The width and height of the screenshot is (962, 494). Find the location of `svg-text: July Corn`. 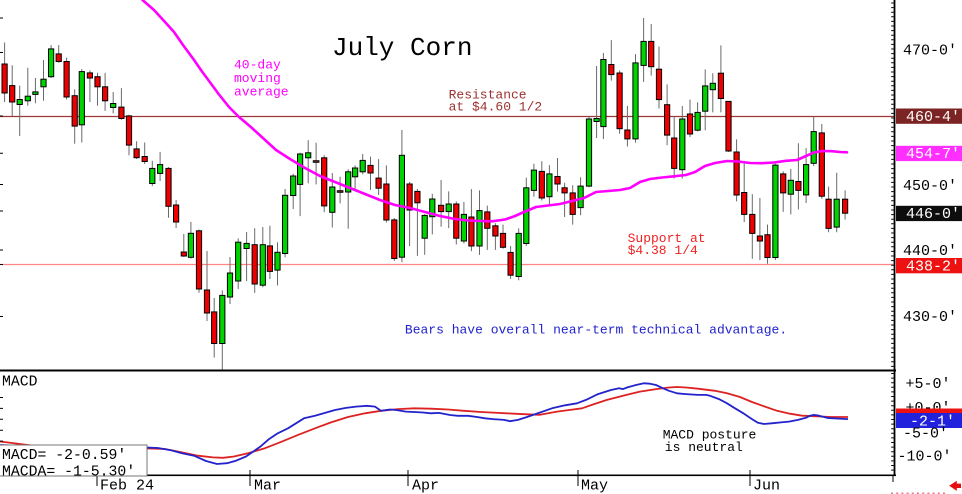

svg-text: July Corn is located at coordinates (402, 48).